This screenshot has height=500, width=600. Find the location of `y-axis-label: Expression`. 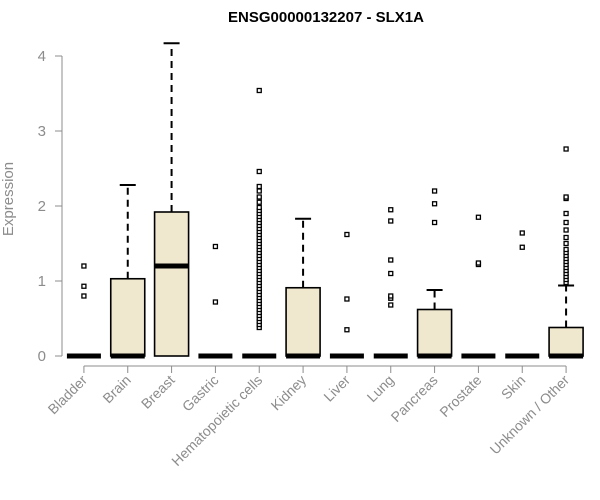

y-axis-label: Expression is located at coordinates (8, 199).